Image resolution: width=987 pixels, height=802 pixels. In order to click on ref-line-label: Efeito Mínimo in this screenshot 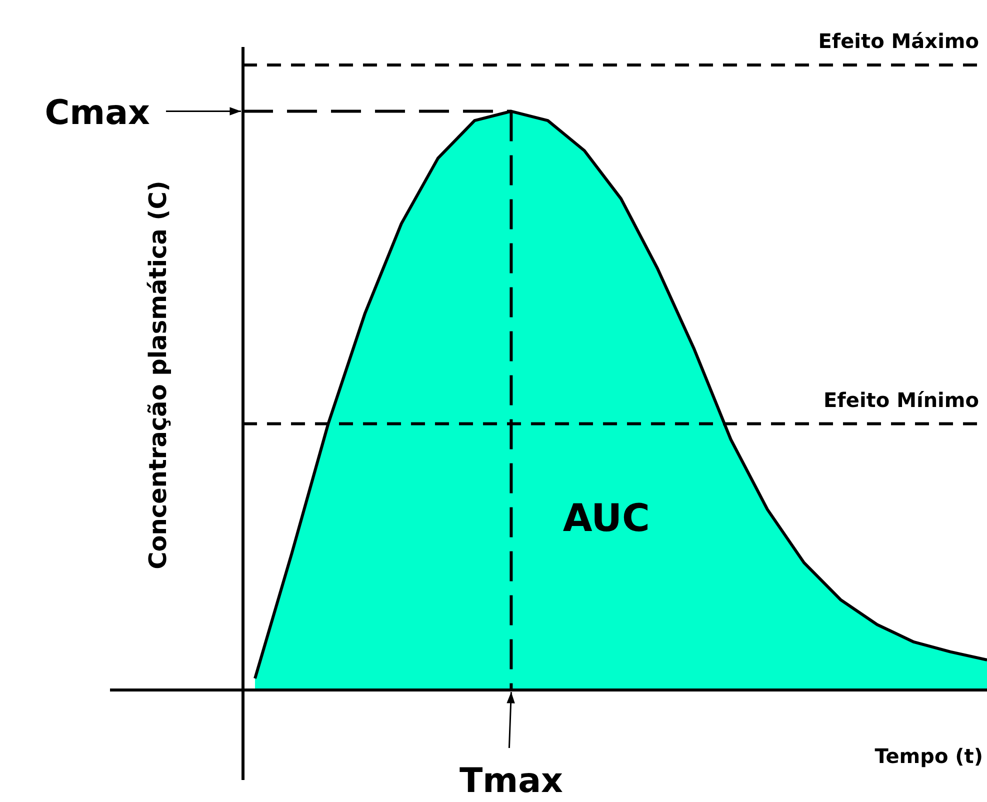, I will do `click(901, 400)`.